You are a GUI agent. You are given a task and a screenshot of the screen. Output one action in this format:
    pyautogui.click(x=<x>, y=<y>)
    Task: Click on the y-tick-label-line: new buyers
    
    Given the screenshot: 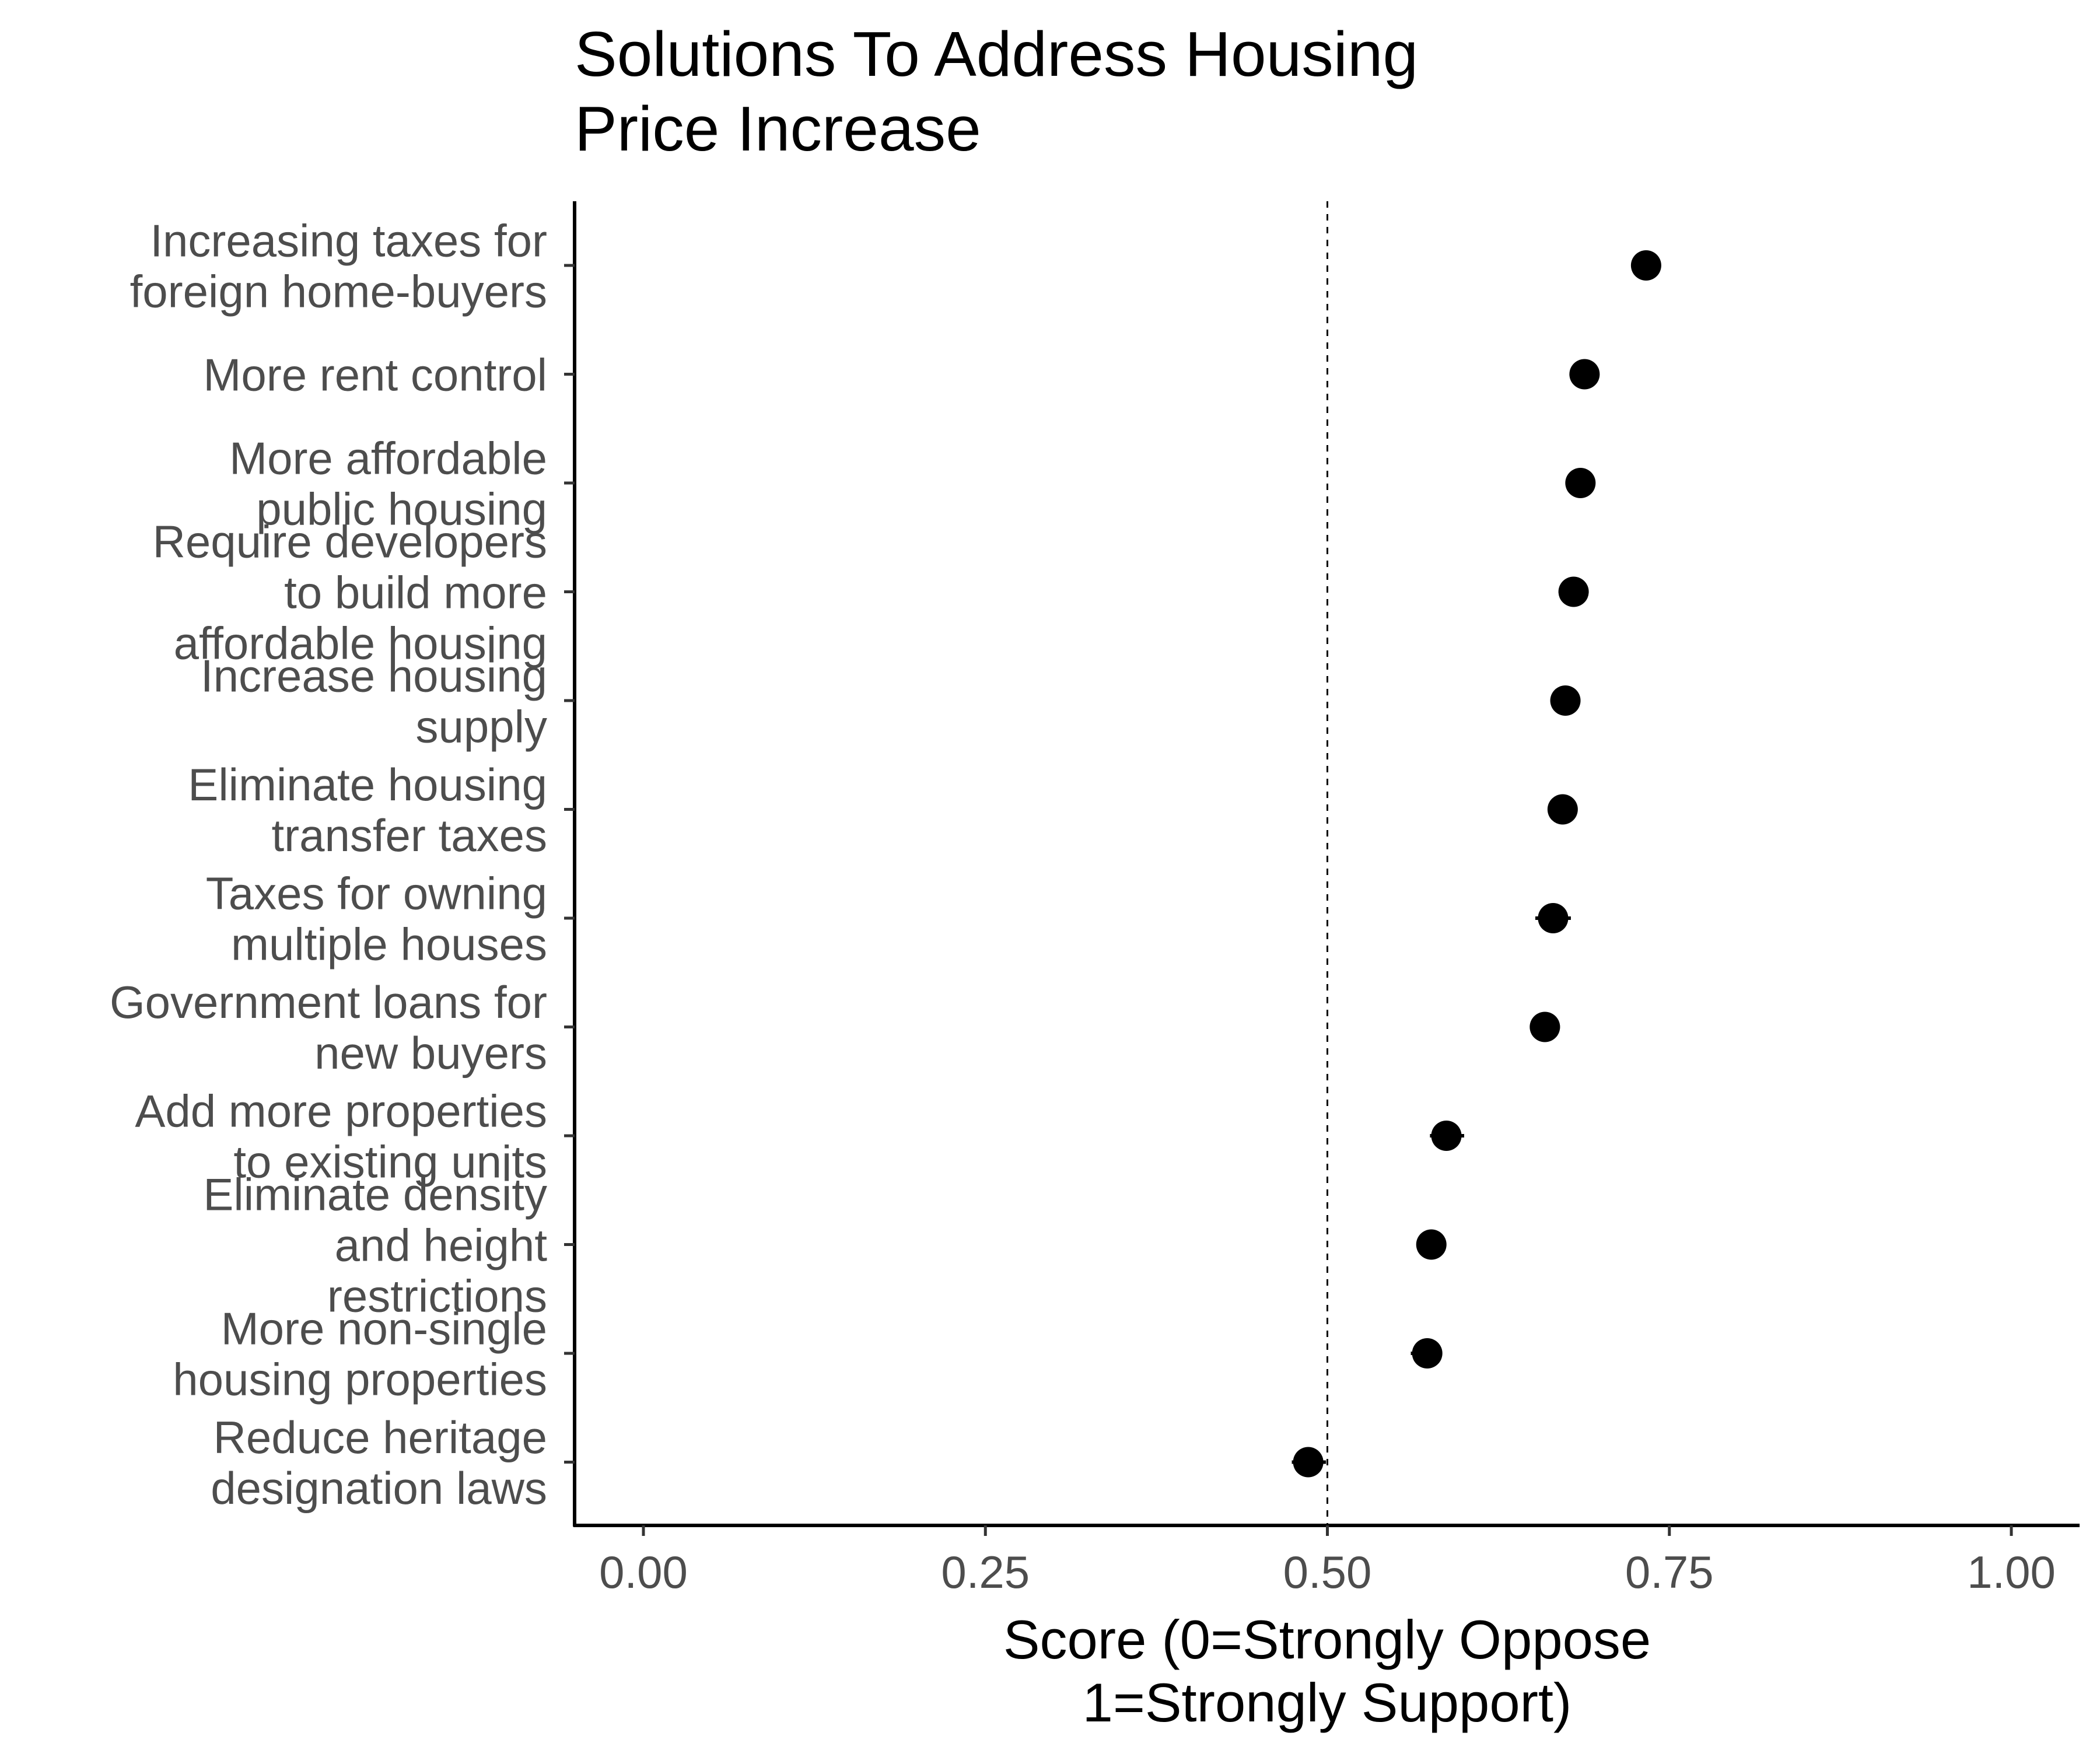 What is the action you would take?
    pyautogui.click(x=430, y=1053)
    